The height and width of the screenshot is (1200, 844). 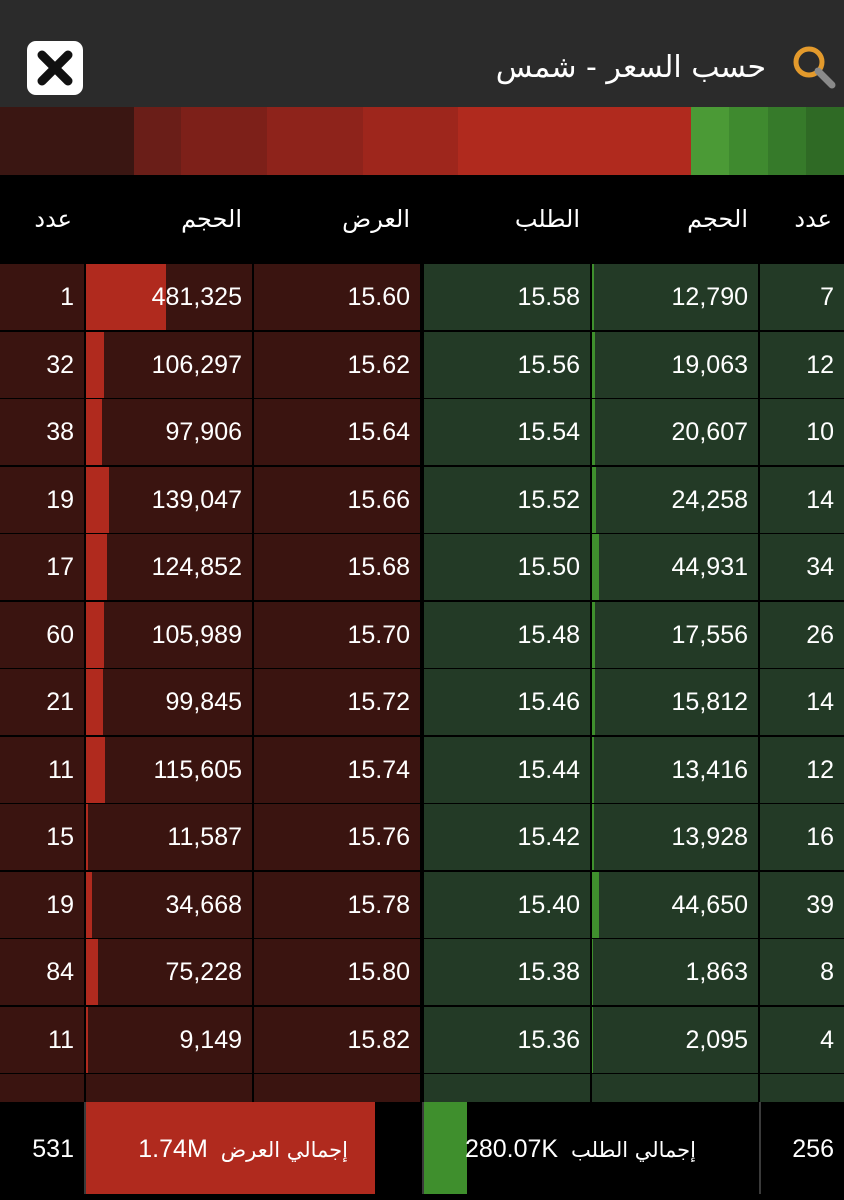 I want to click on app-header: حسب السعر - شمس, so click(x=422, y=53).